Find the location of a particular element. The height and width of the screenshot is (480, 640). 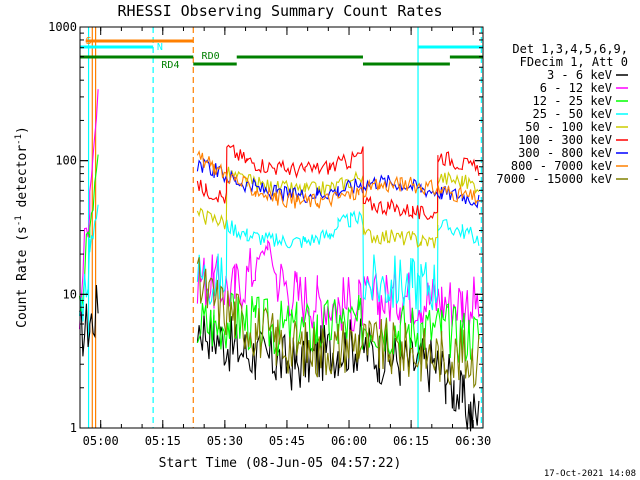

x-axis-label: Start Time (08-Jun-05 04:57:22) is located at coordinates (280, 463).